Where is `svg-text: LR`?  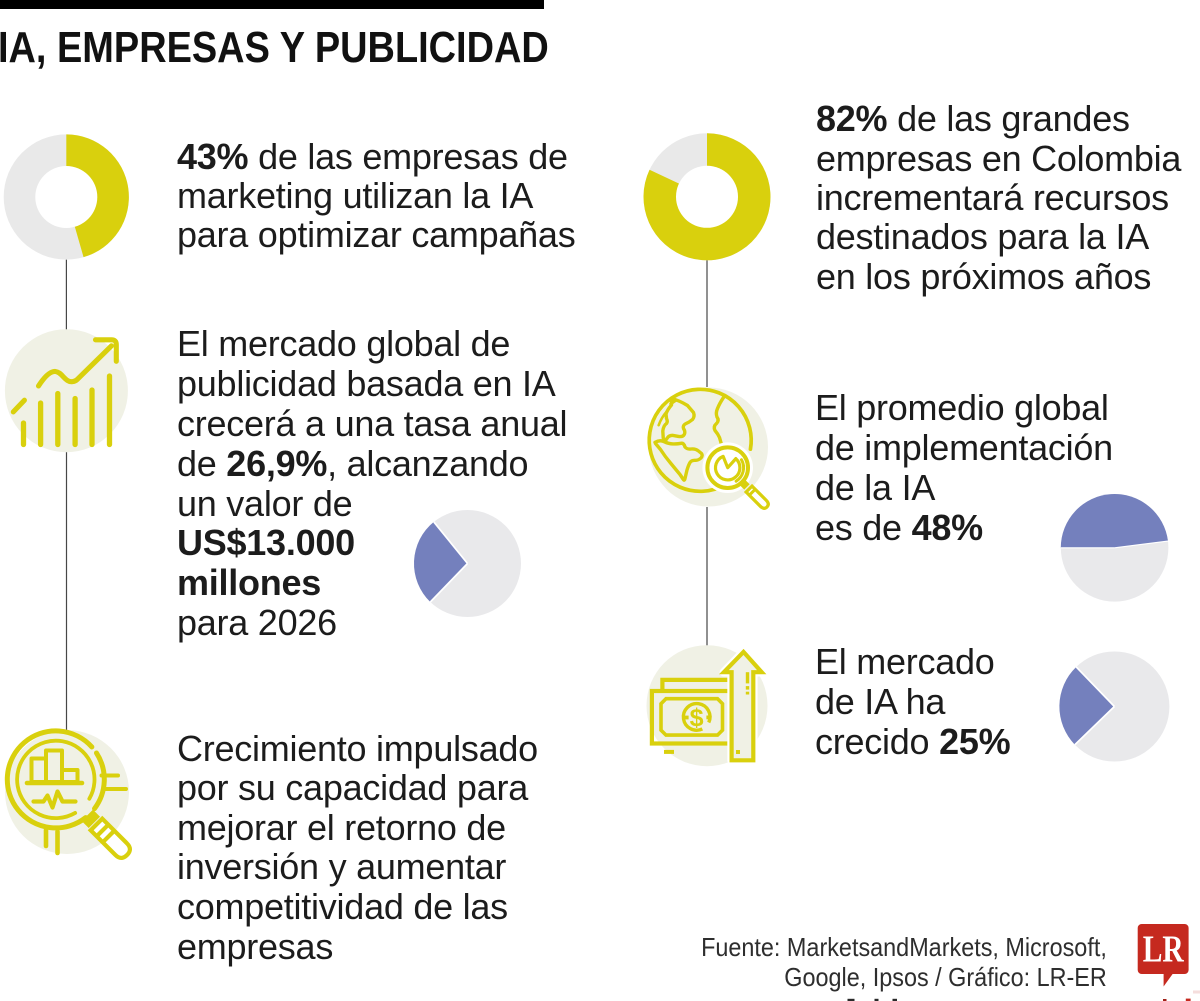
svg-text: LR is located at coordinates (1163, 949).